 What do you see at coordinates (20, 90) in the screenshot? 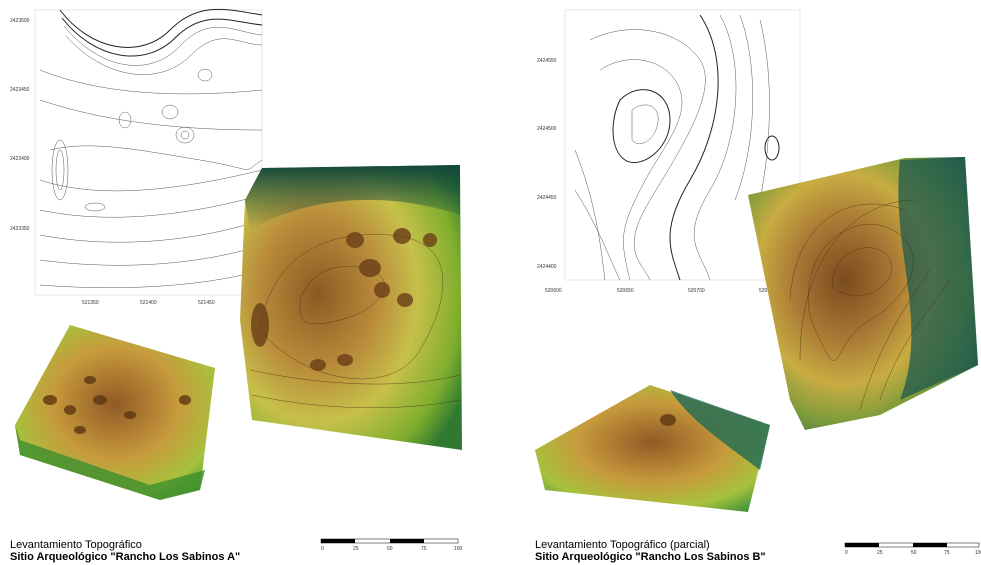
I see `y-tick-label: 2423450` at bounding box center [20, 90].